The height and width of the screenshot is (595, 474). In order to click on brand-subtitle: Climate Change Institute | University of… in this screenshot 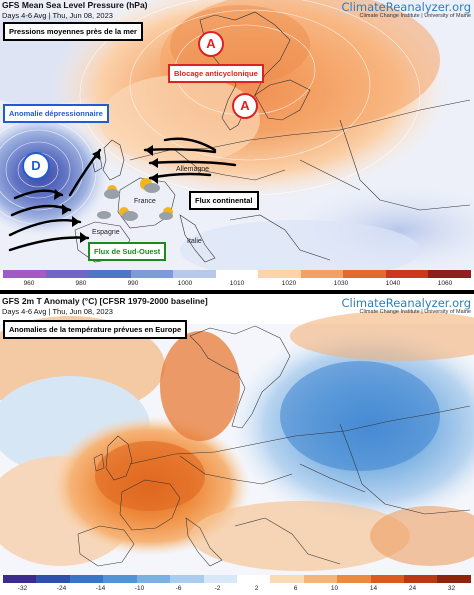, I will do `click(415, 16)`.